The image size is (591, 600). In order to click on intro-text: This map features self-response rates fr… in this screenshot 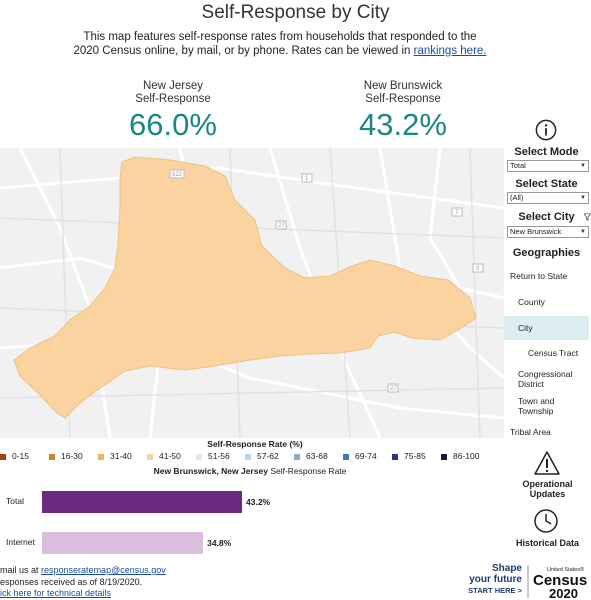, I will do `click(280, 44)`.